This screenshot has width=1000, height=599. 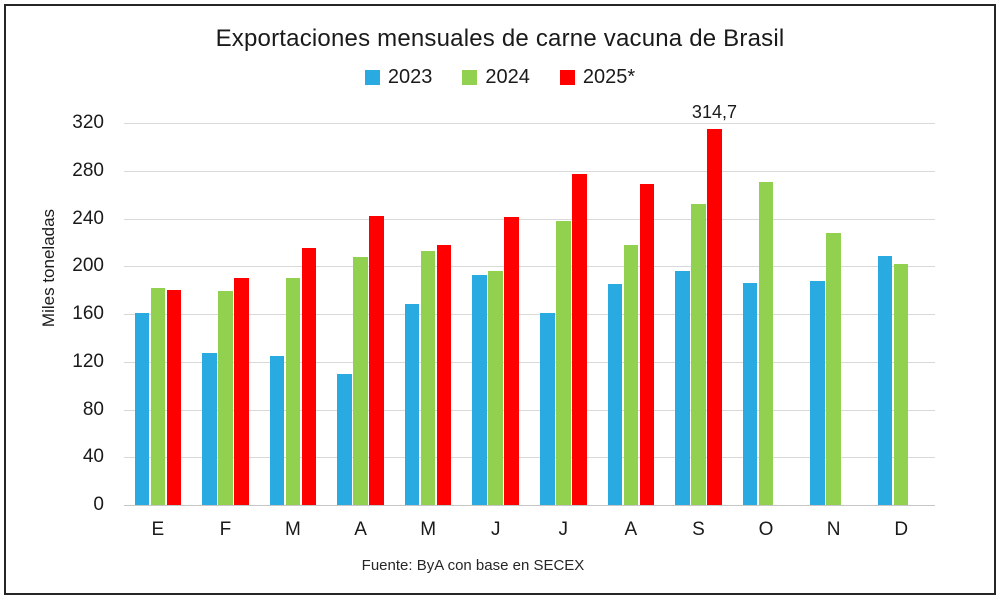 I want to click on y-axis-tick: 120, so click(x=88, y=361).